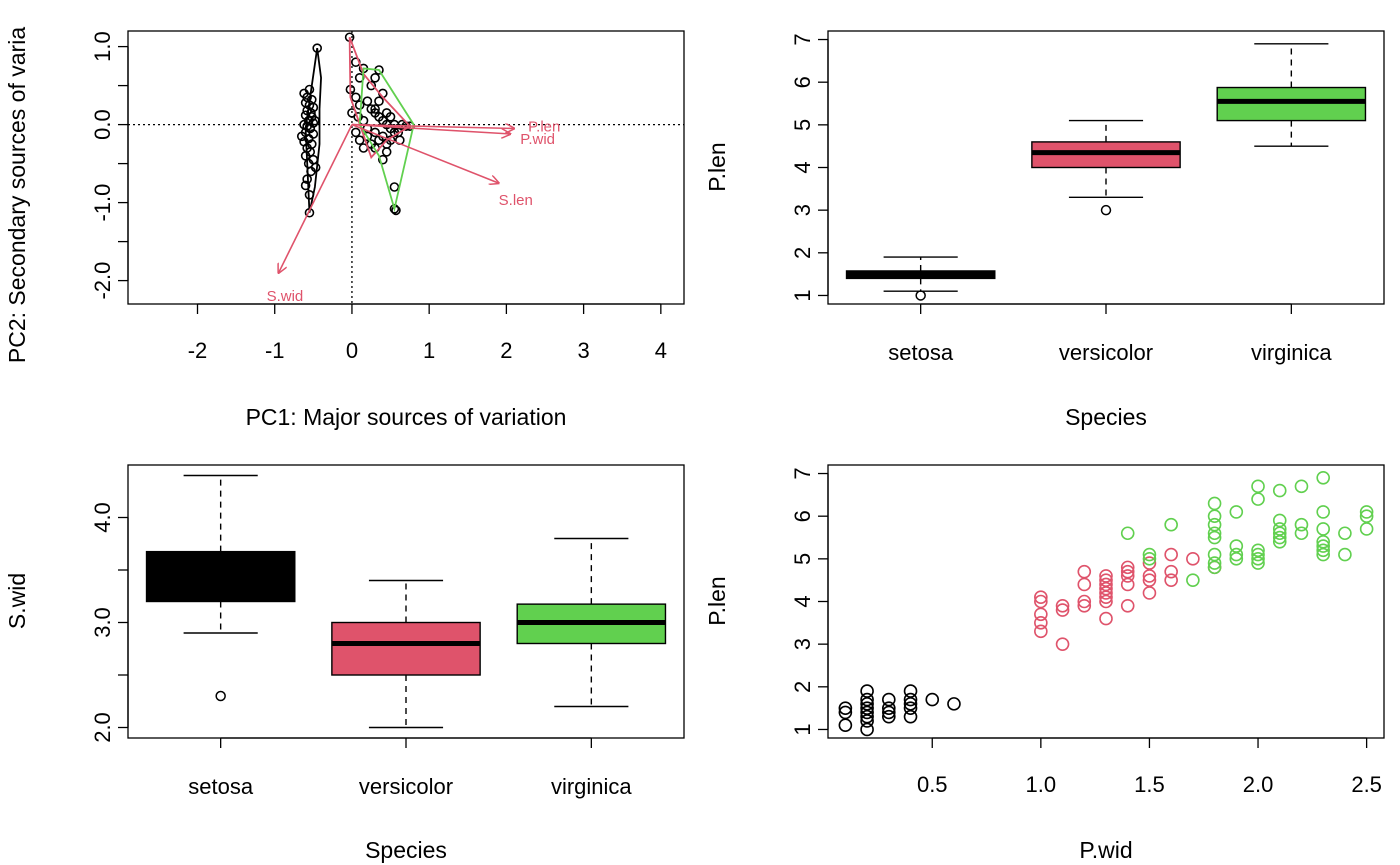 The image size is (1400, 865). I want to click on pca-y-tick-label: 1.0, so click(102, 46).